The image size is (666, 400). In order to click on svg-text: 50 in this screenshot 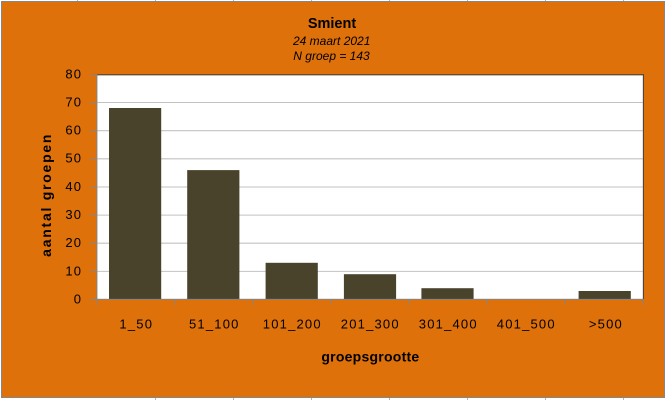, I will do `click(73, 158)`.